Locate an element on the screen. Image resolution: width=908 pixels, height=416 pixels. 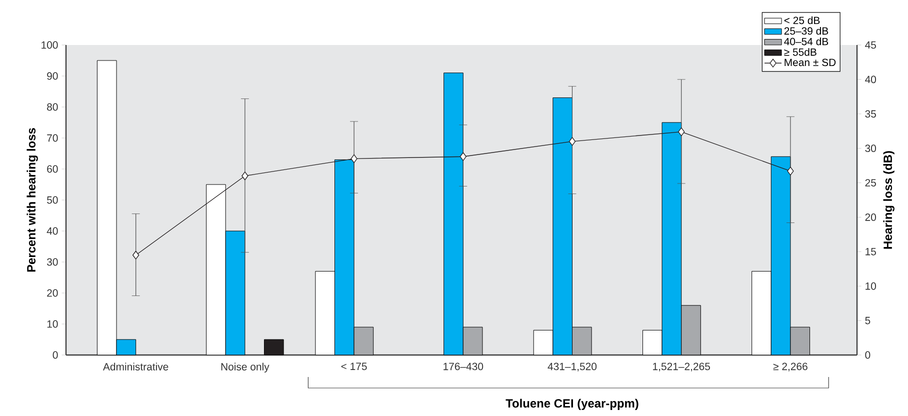
y2-tick-label: 5 is located at coordinates (867, 320).